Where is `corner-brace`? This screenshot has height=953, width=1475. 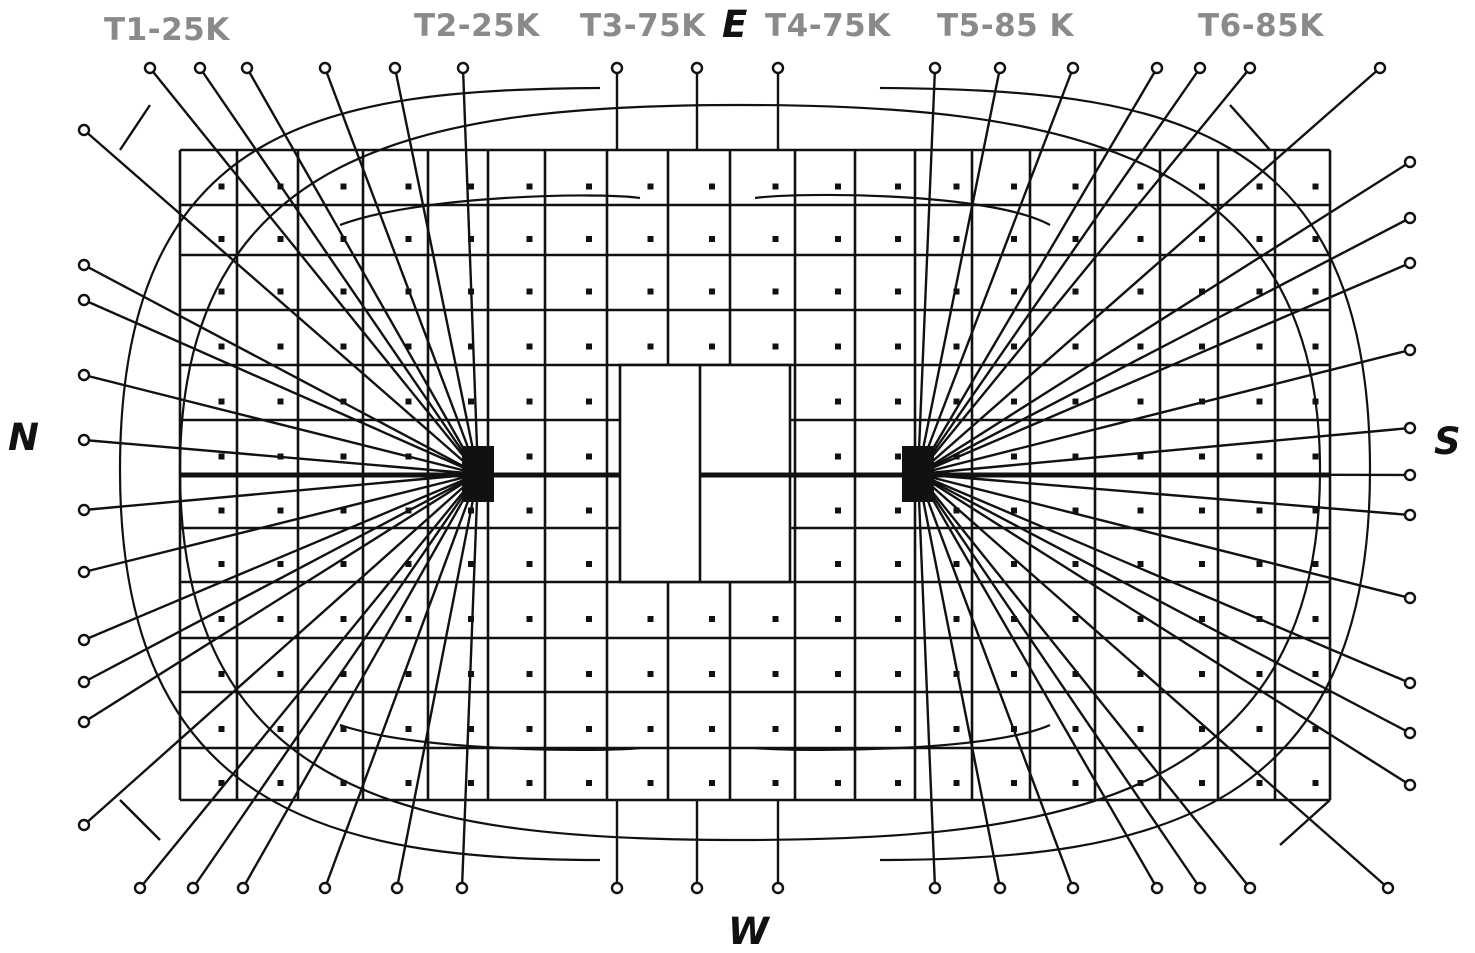
corner-brace is located at coordinates (140, 820).